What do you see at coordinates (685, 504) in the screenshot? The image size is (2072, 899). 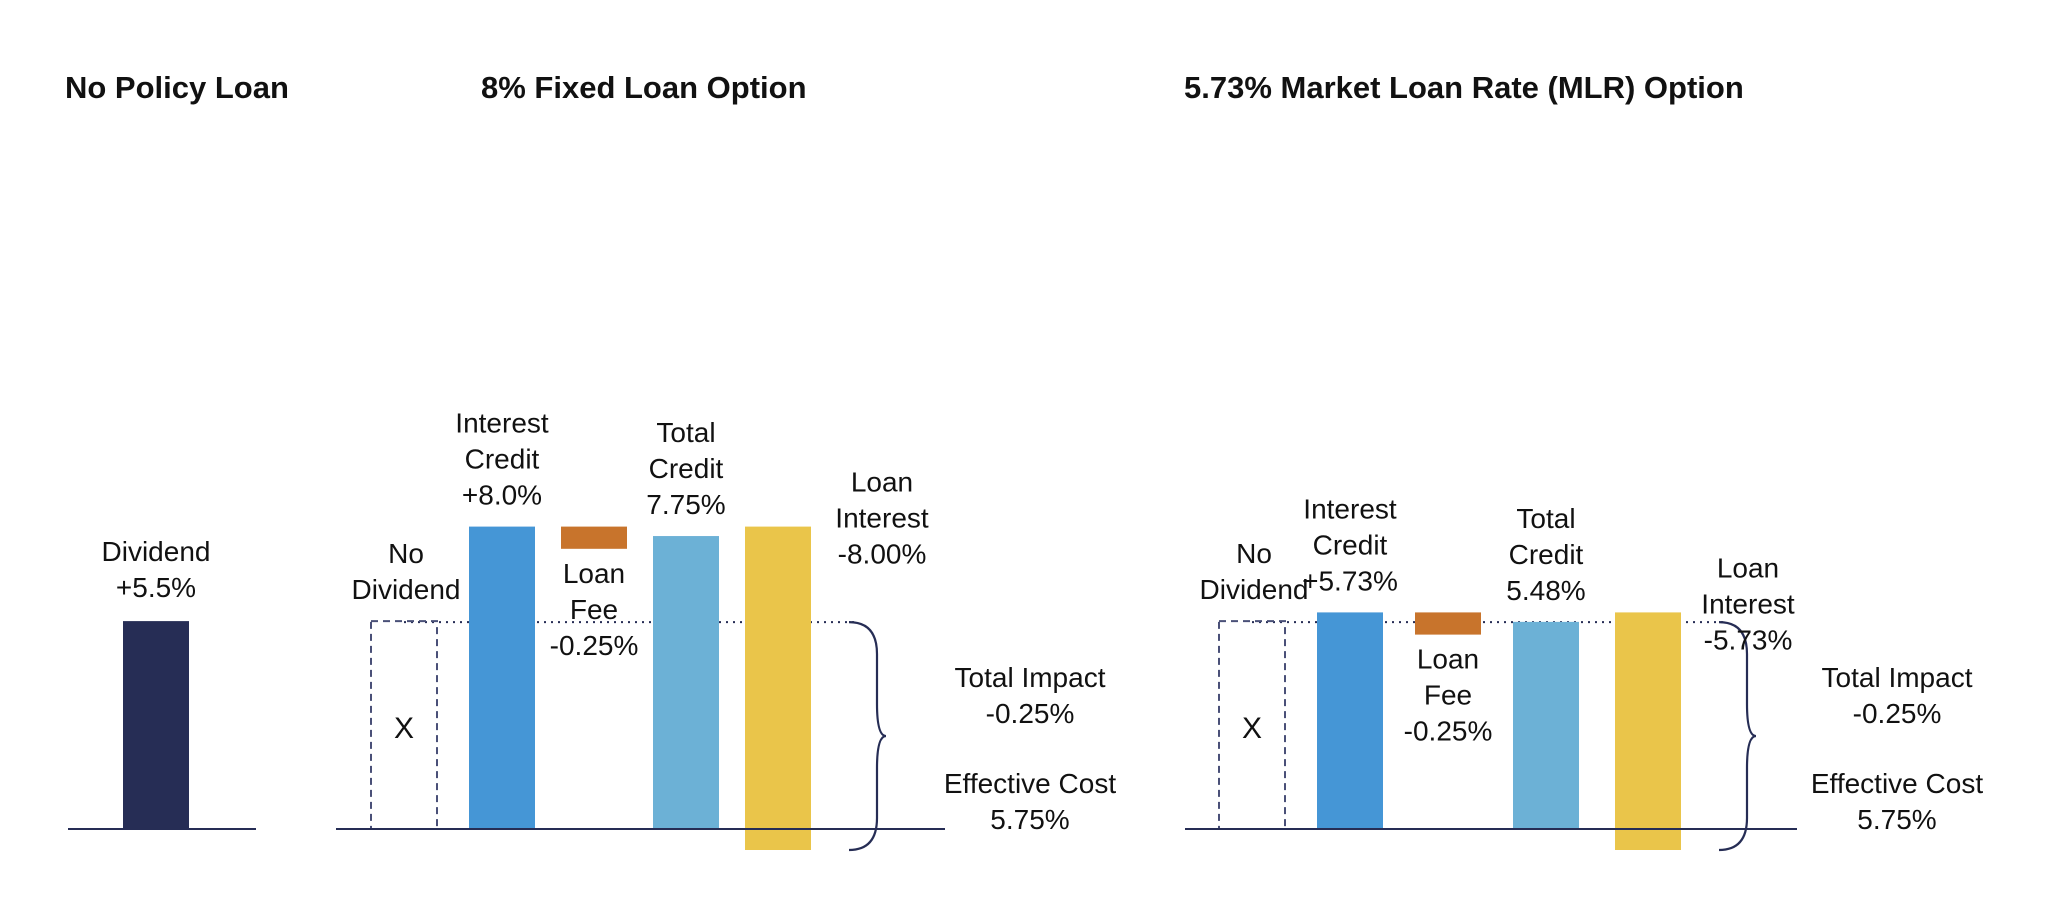 I see `fixed-total-credit-label-line-3: 7.75%` at bounding box center [685, 504].